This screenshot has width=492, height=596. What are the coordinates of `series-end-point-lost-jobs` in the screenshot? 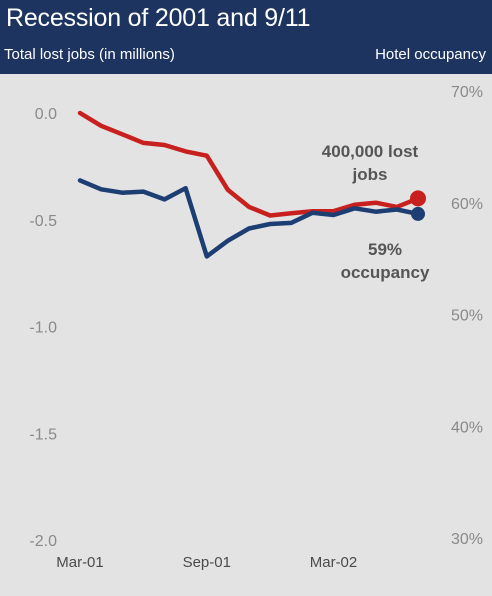 It's located at (418, 198).